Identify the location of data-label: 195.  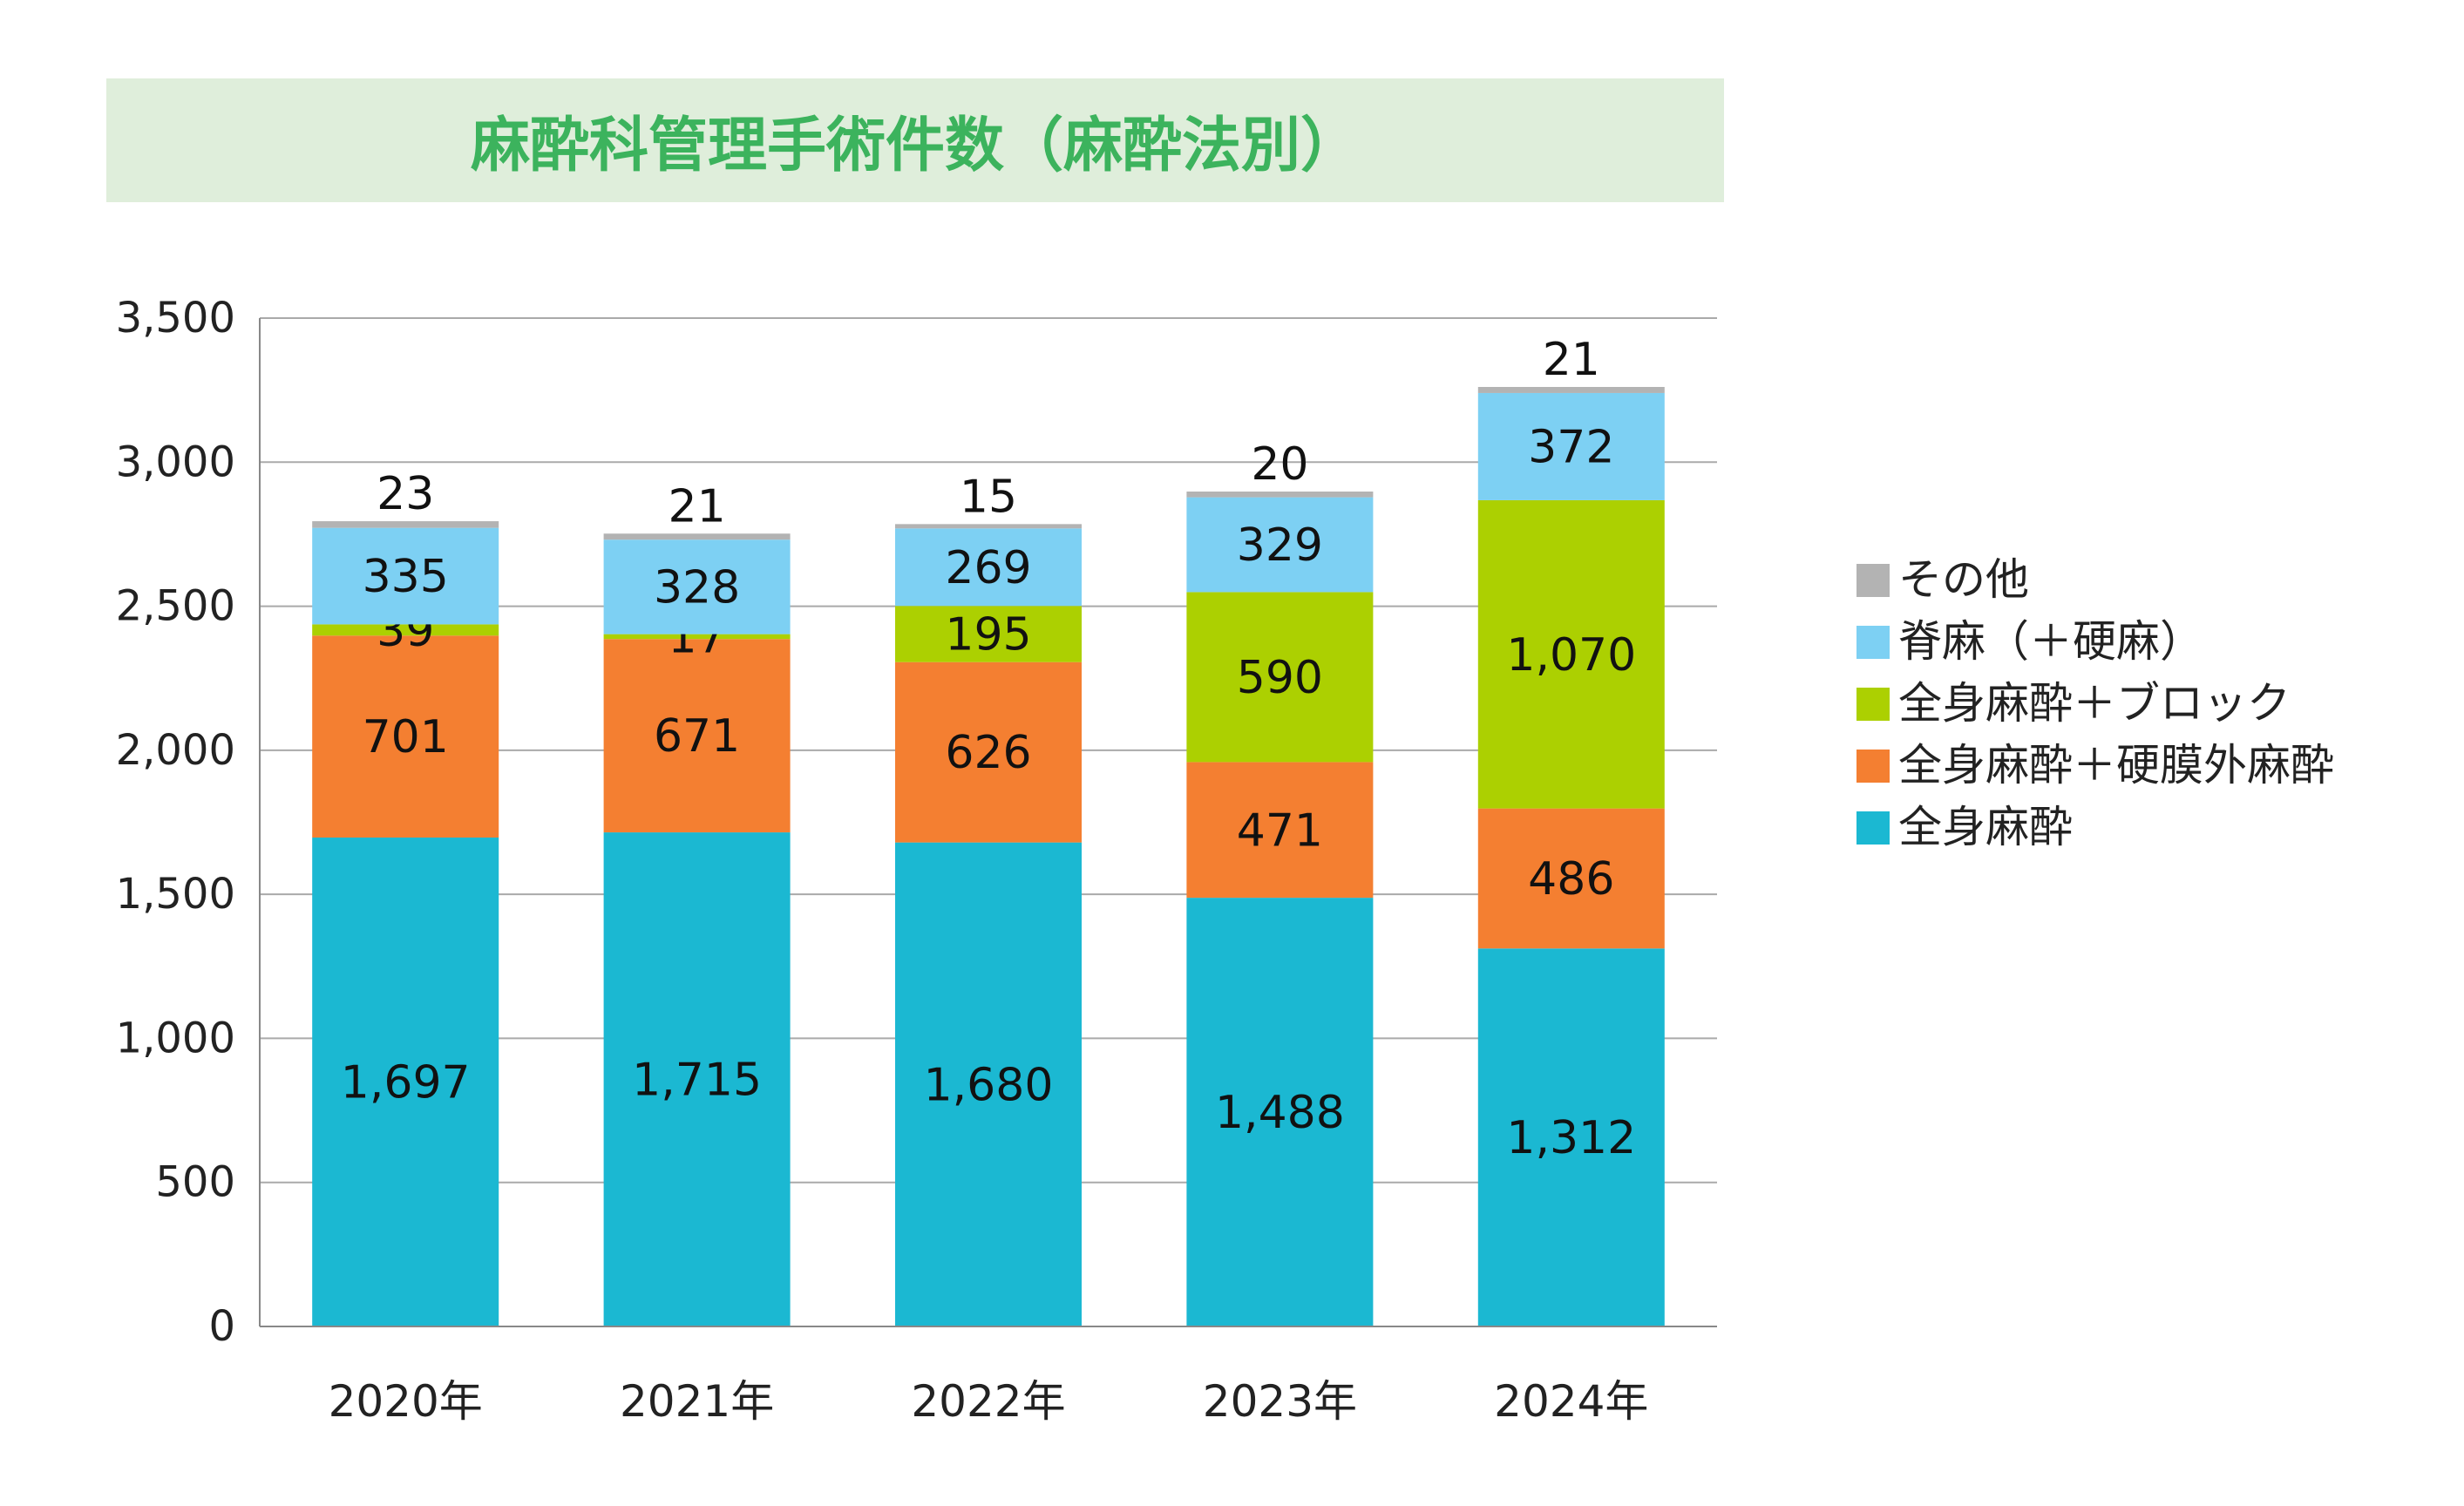
(988, 634).